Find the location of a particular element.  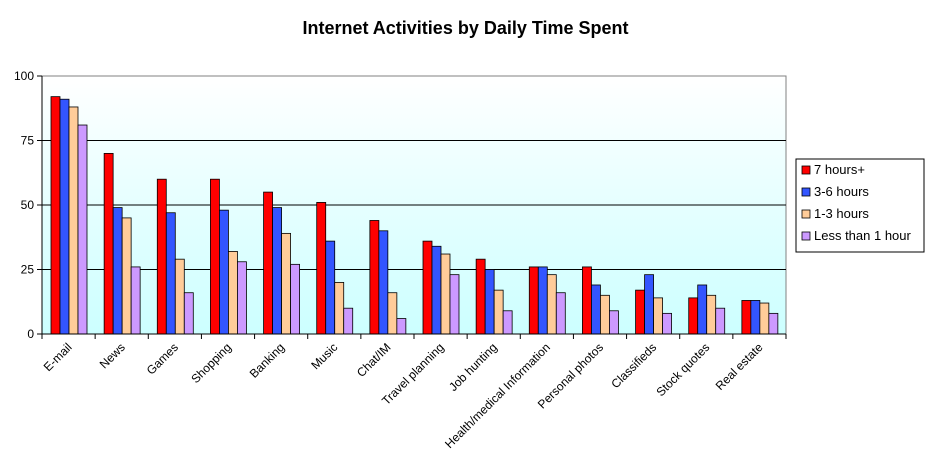

x-tick-label: Classifieds is located at coordinates (633, 365).